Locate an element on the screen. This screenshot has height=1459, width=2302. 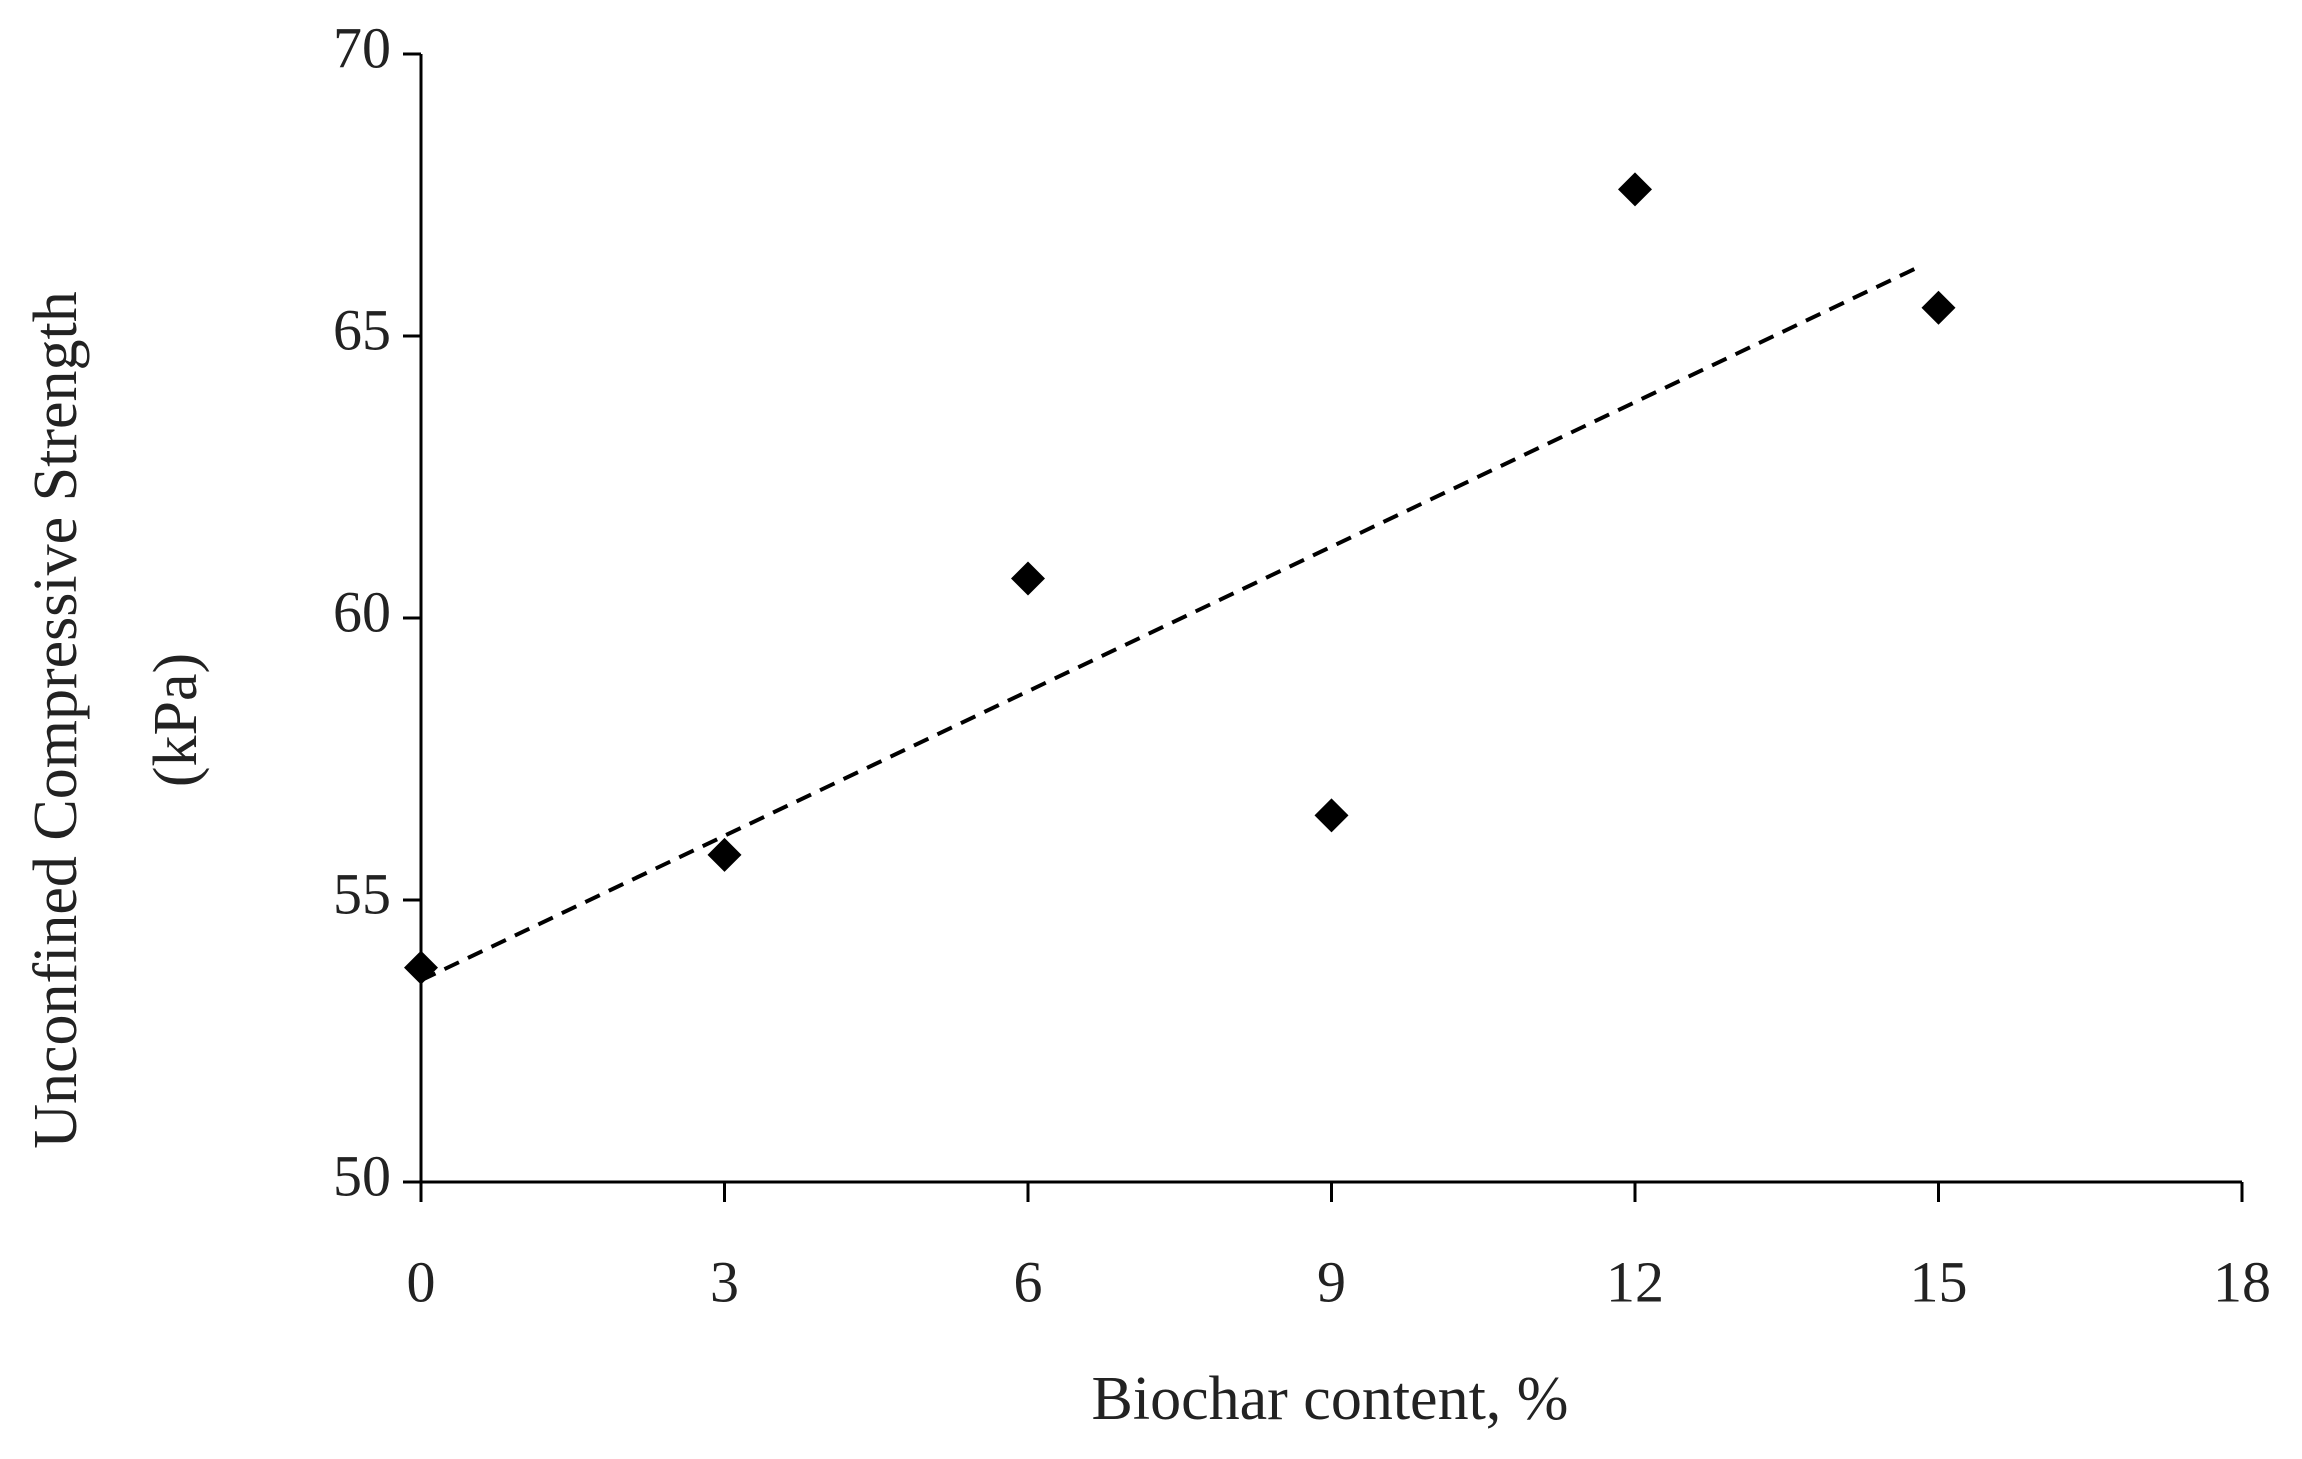
y-tick-label: 50 is located at coordinates (362, 1175).